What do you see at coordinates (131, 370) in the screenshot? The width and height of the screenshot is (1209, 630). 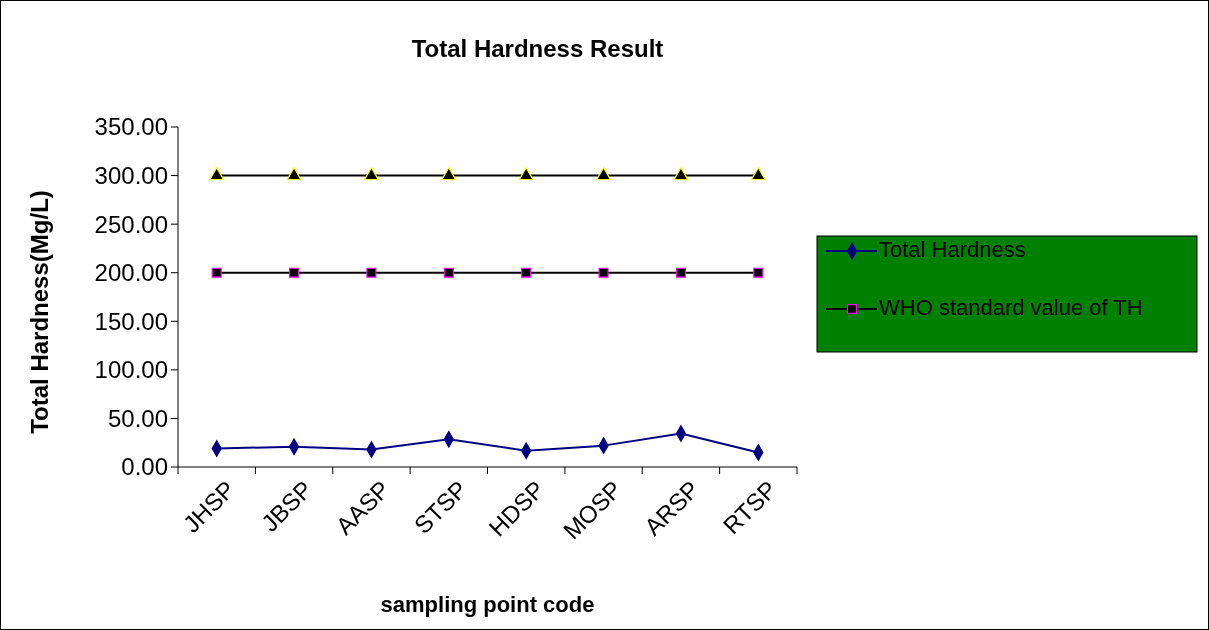 I see `y-tick-label: 100.00` at bounding box center [131, 370].